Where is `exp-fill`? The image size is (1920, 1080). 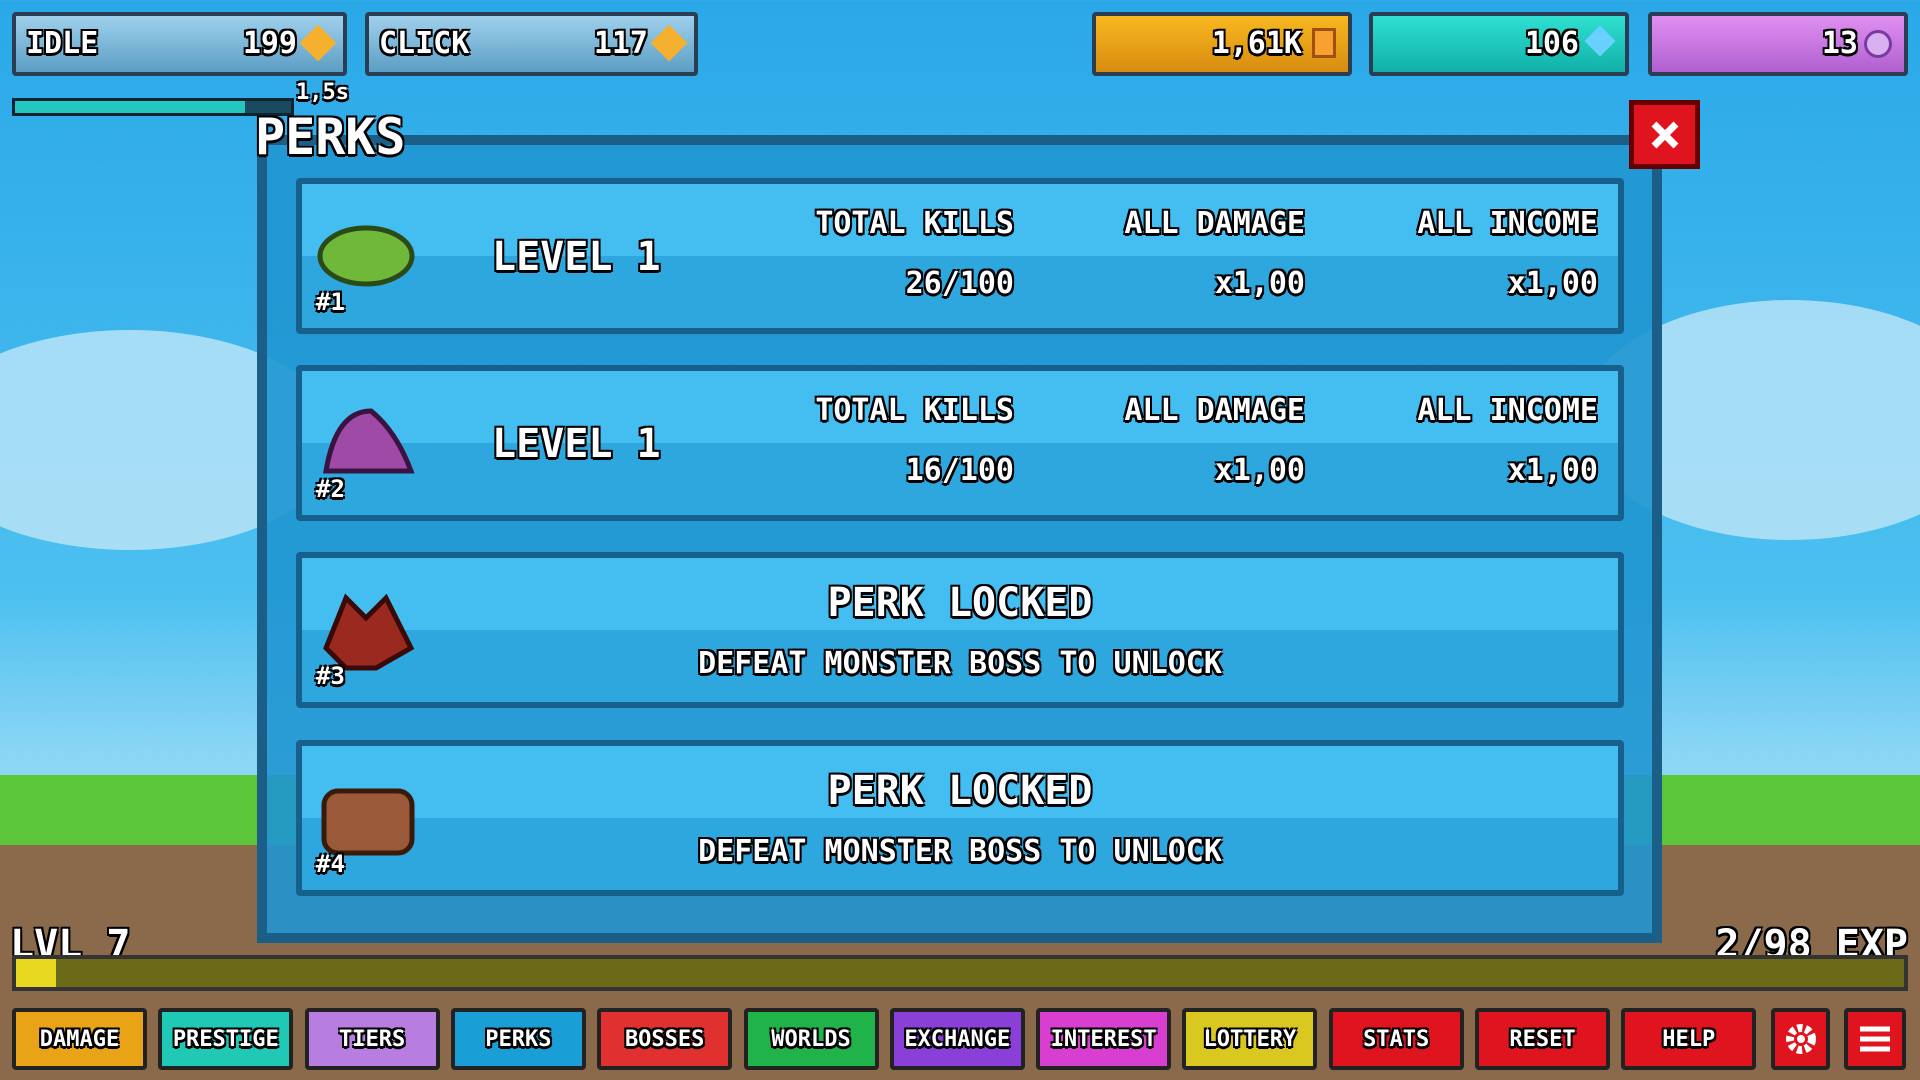
exp-fill is located at coordinates (36, 973).